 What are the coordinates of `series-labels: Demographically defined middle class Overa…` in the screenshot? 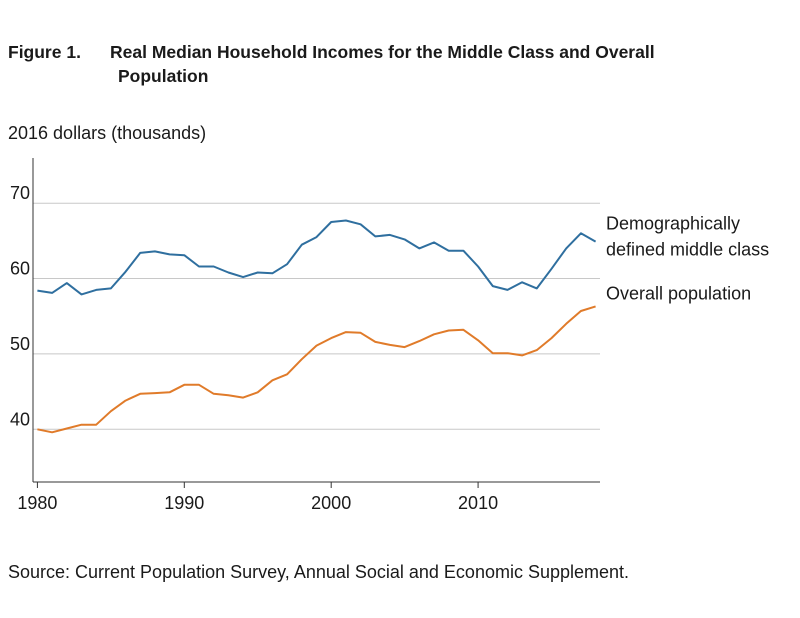 It's located at (687, 259).